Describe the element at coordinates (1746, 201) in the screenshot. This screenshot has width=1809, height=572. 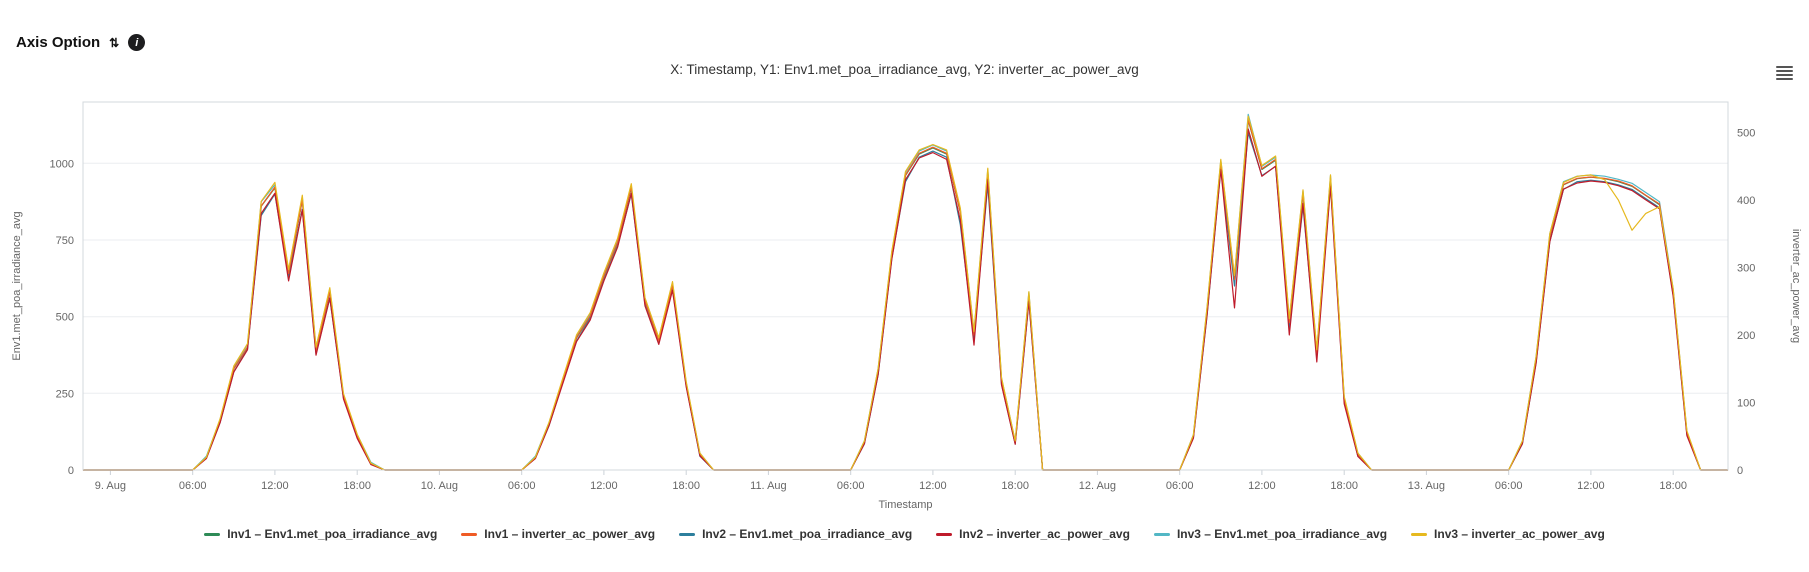
I see `y-axis-right-tick-label: 400` at that location.